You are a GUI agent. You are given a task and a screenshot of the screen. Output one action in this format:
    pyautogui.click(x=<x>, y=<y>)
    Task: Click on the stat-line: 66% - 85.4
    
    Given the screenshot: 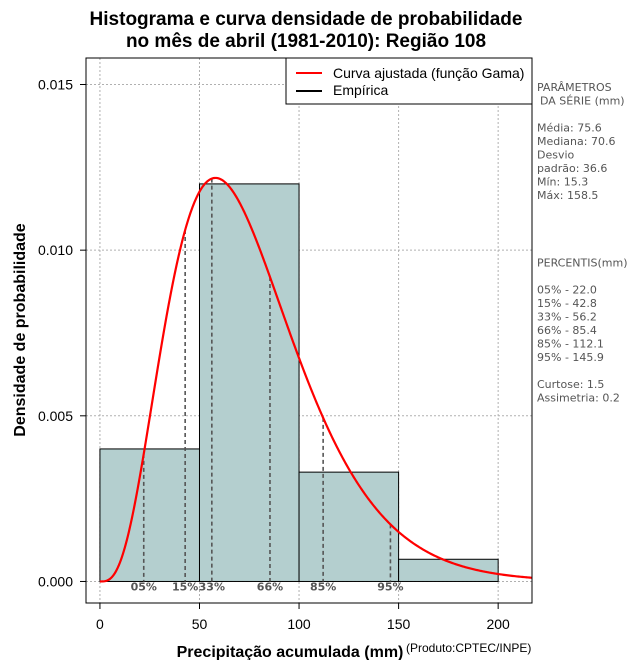 What is the action you would take?
    pyautogui.click(x=567, y=330)
    